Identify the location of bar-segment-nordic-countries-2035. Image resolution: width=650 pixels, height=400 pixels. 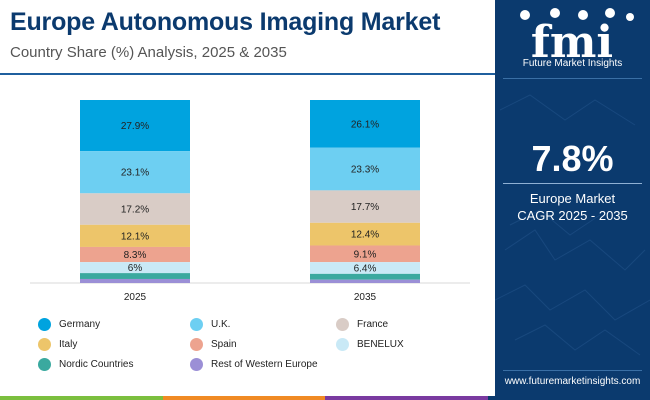
(365, 276).